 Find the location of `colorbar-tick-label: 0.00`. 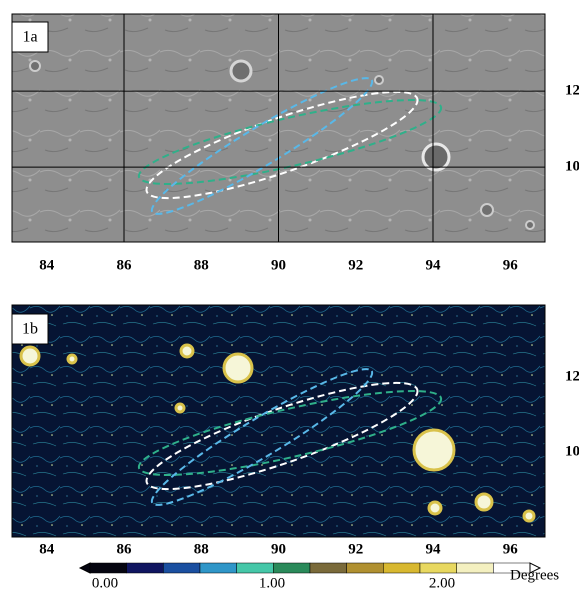

colorbar-tick-label: 0.00 is located at coordinates (105, 583).